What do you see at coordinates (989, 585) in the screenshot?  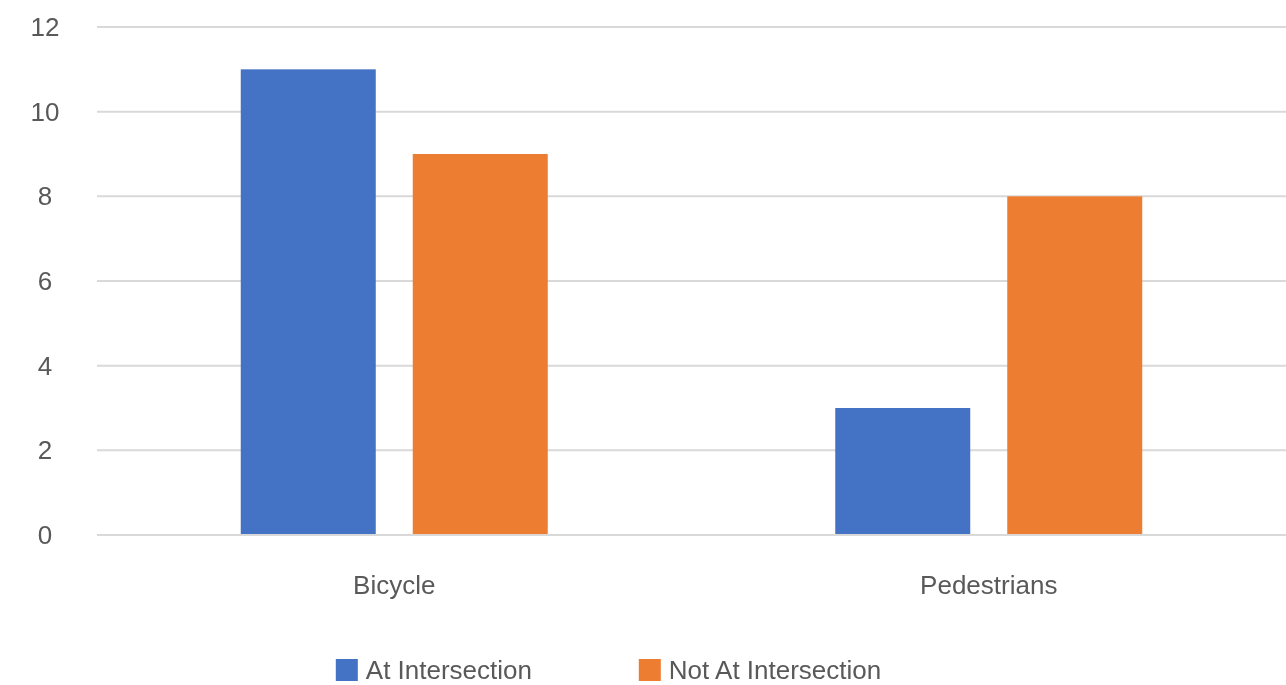 I see `x-tick-label: Pedestrians` at bounding box center [989, 585].